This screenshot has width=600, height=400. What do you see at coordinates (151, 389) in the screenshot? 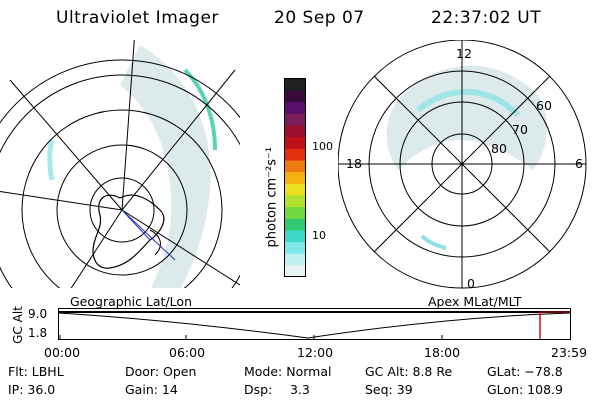
I see `status-gain: Gain: 14` at bounding box center [151, 389].